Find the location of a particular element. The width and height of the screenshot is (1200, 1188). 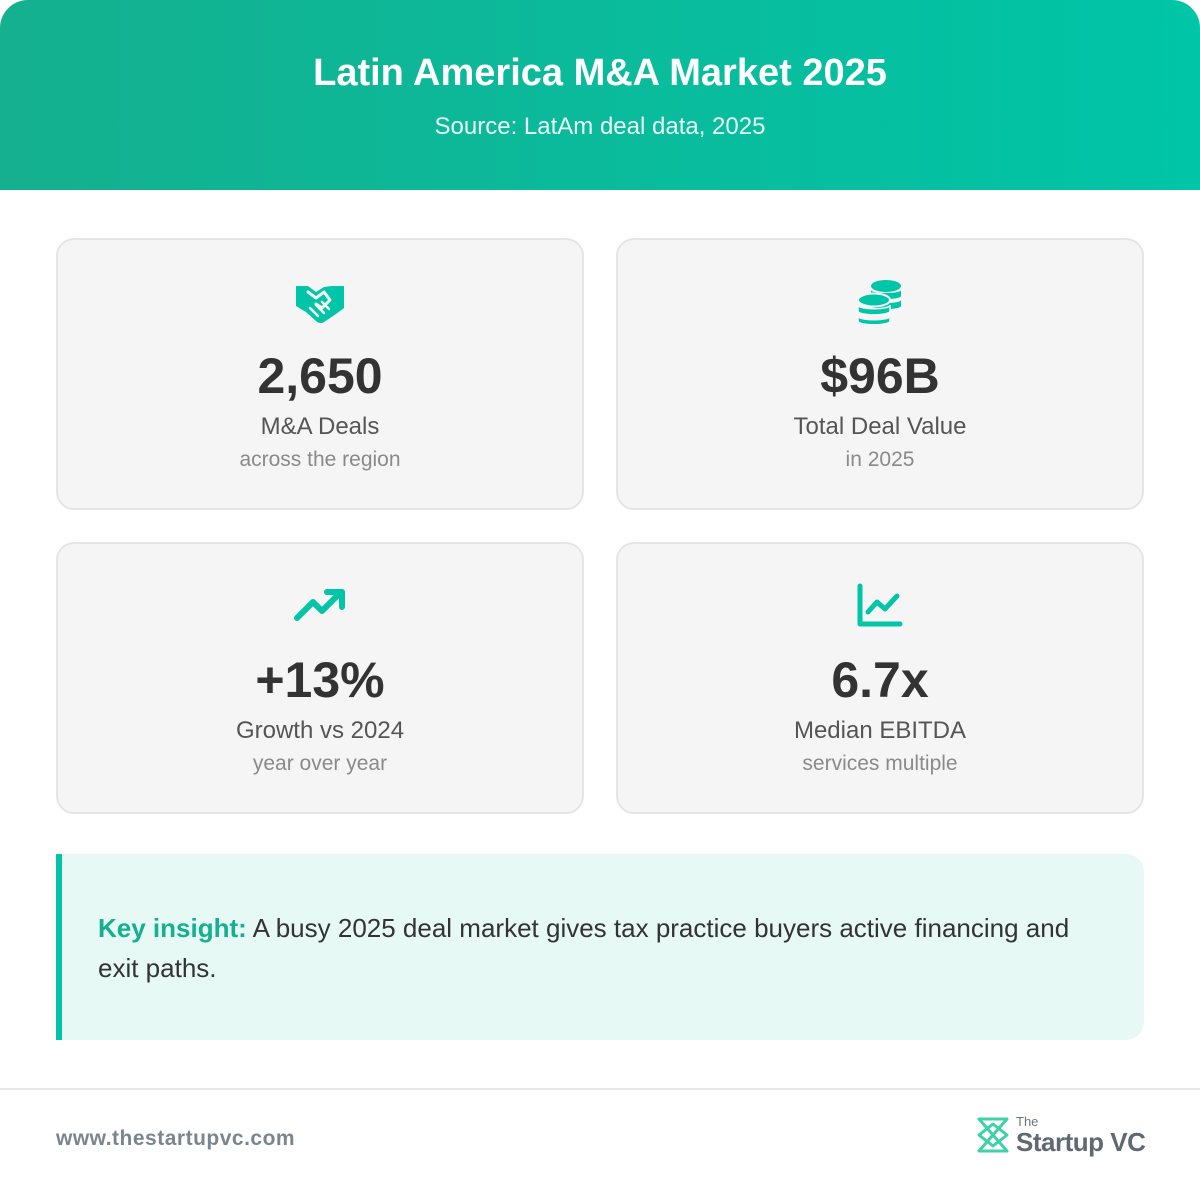

stat-value: 6.7x is located at coordinates (880, 680).